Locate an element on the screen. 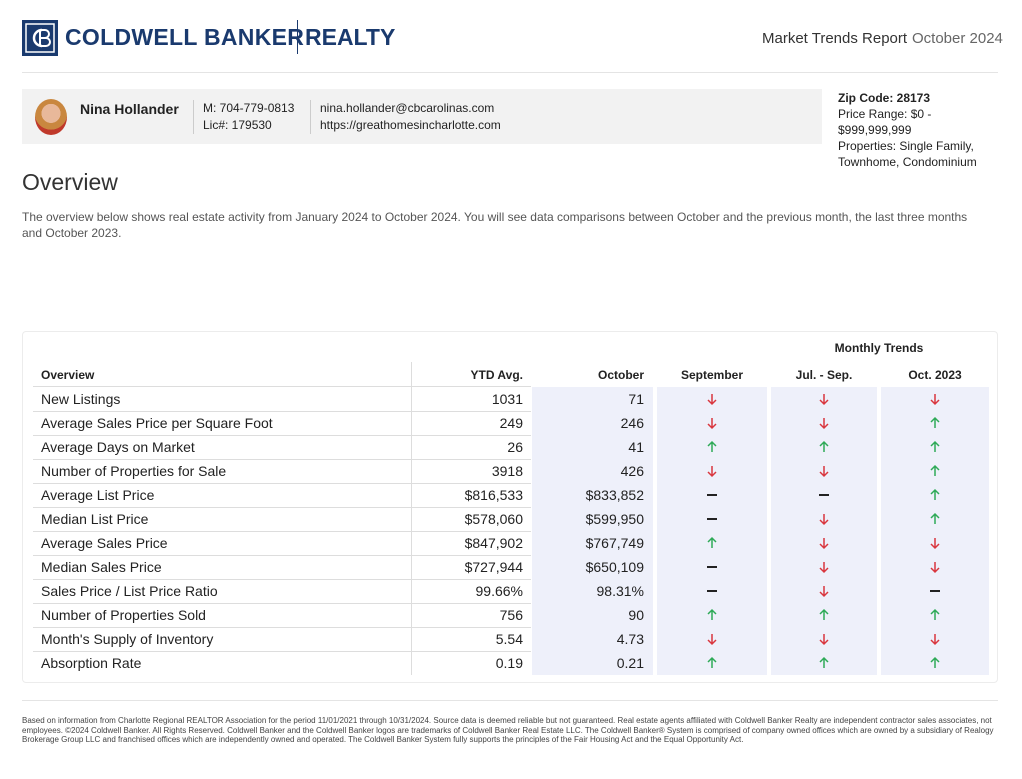 This screenshot has width=1022, height=779. ytd-value: 756 is located at coordinates (511, 615).